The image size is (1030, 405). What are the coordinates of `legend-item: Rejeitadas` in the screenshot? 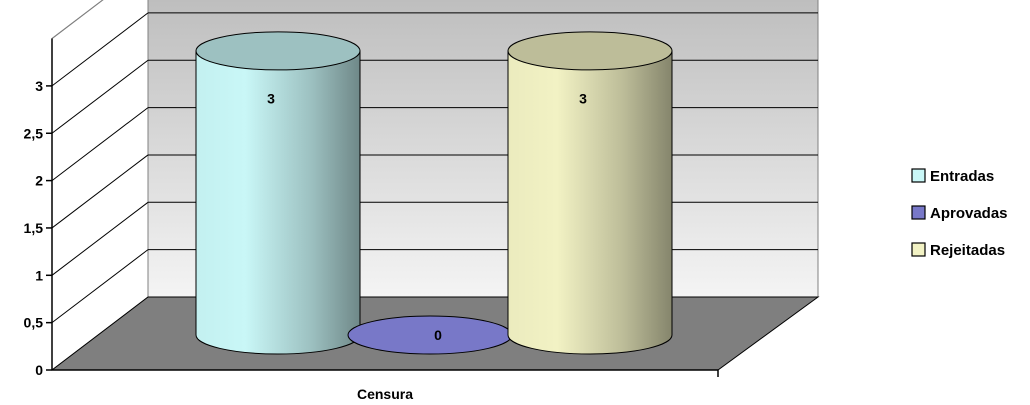 It's located at (958, 250).